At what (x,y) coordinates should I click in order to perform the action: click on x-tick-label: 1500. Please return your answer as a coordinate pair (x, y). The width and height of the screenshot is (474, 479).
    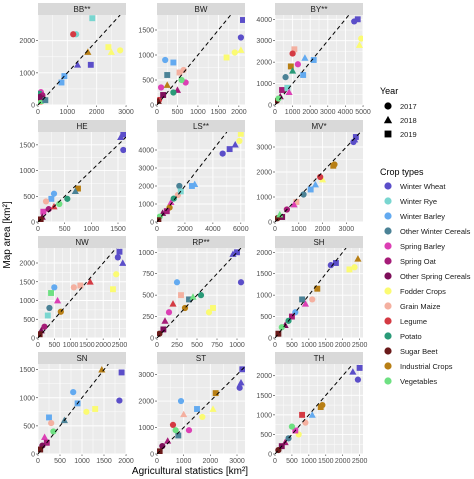
    Looking at the image, I should click on (87, 345).